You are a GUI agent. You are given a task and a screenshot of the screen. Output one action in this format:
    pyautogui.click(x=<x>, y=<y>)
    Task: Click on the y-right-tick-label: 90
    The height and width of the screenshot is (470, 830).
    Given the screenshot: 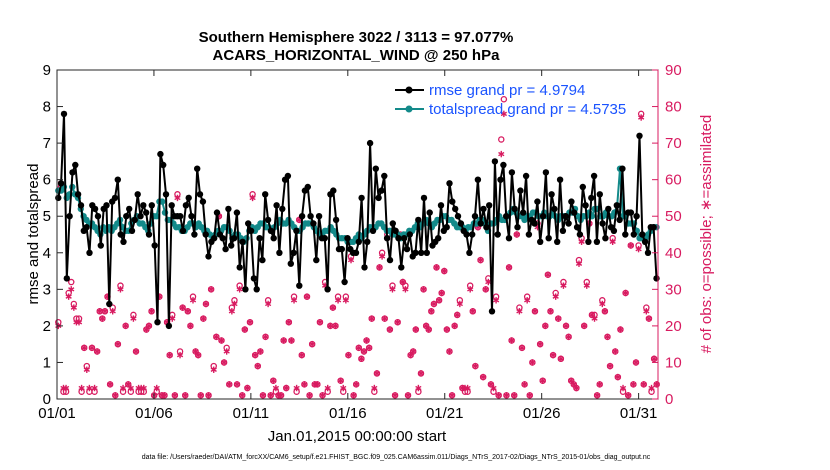 What is the action you would take?
    pyautogui.click(x=673, y=70)
    